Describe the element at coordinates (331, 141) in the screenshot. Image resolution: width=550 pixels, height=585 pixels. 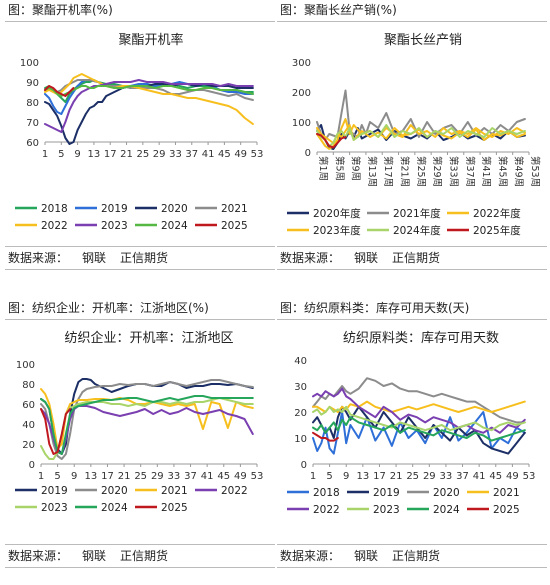
I see `series-line-2025年度` at that location.